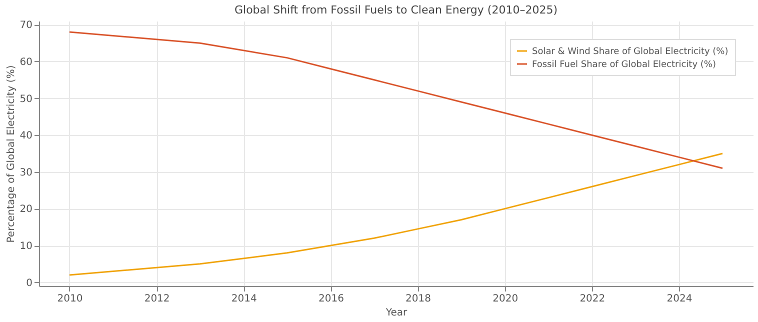  Describe the element at coordinates (26, 246) in the screenshot. I see `y-tick-label: 10` at that location.